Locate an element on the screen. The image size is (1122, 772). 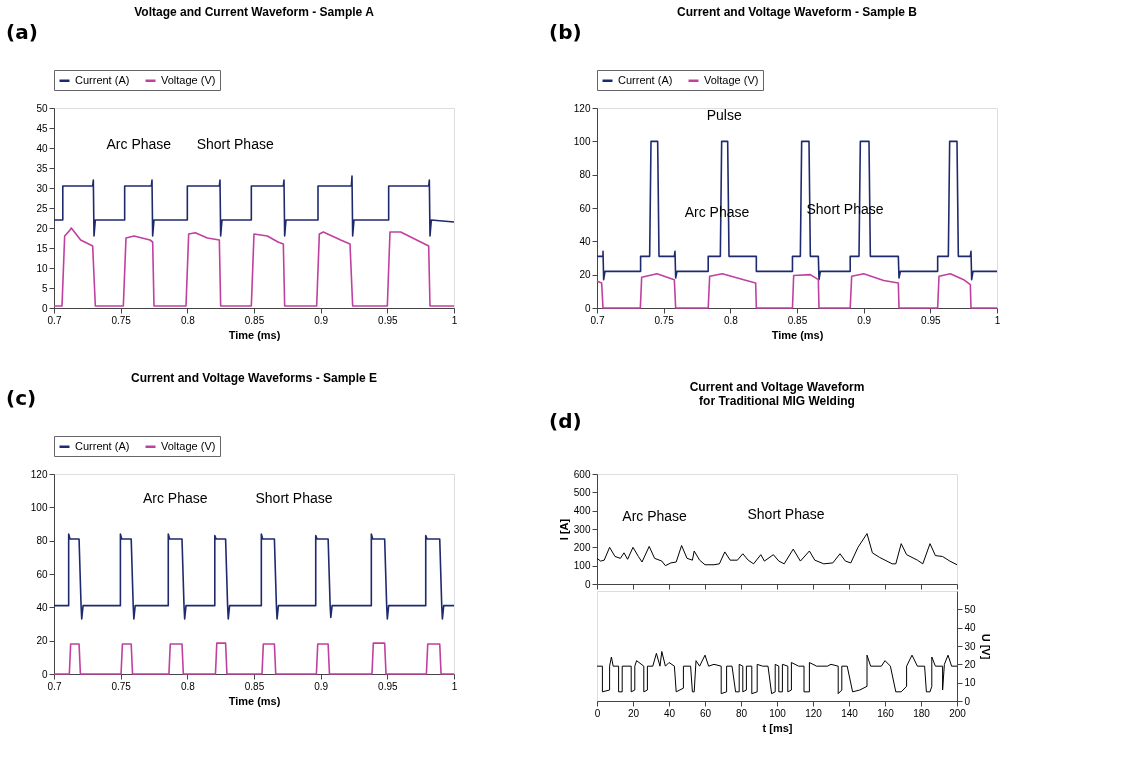
y-tick-label: 35 is located at coordinates (42, 168).